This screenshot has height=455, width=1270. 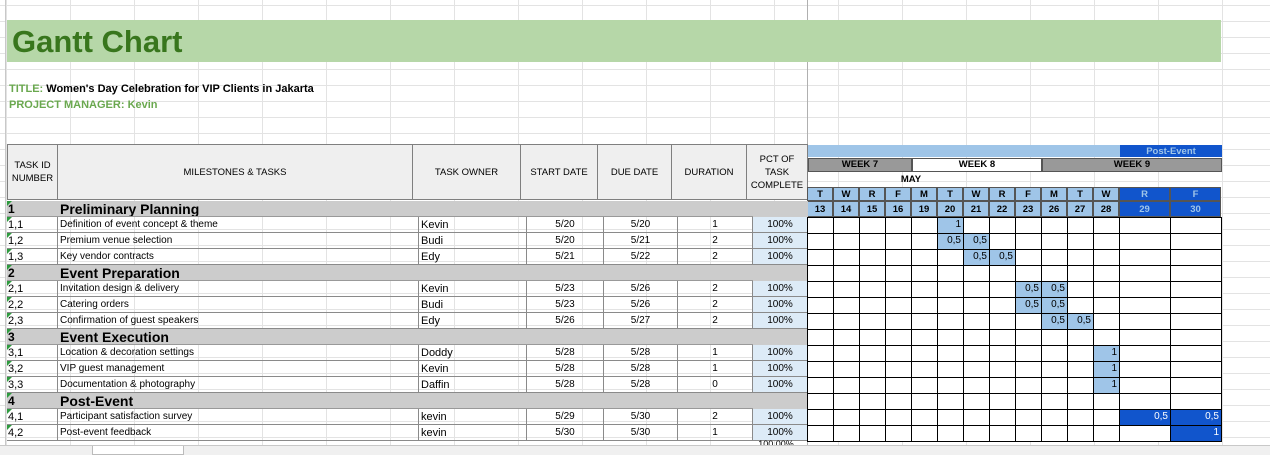 What do you see at coordinates (238, 417) in the screenshot?
I see `cell-name: Participant satisfaction survey` at bounding box center [238, 417].